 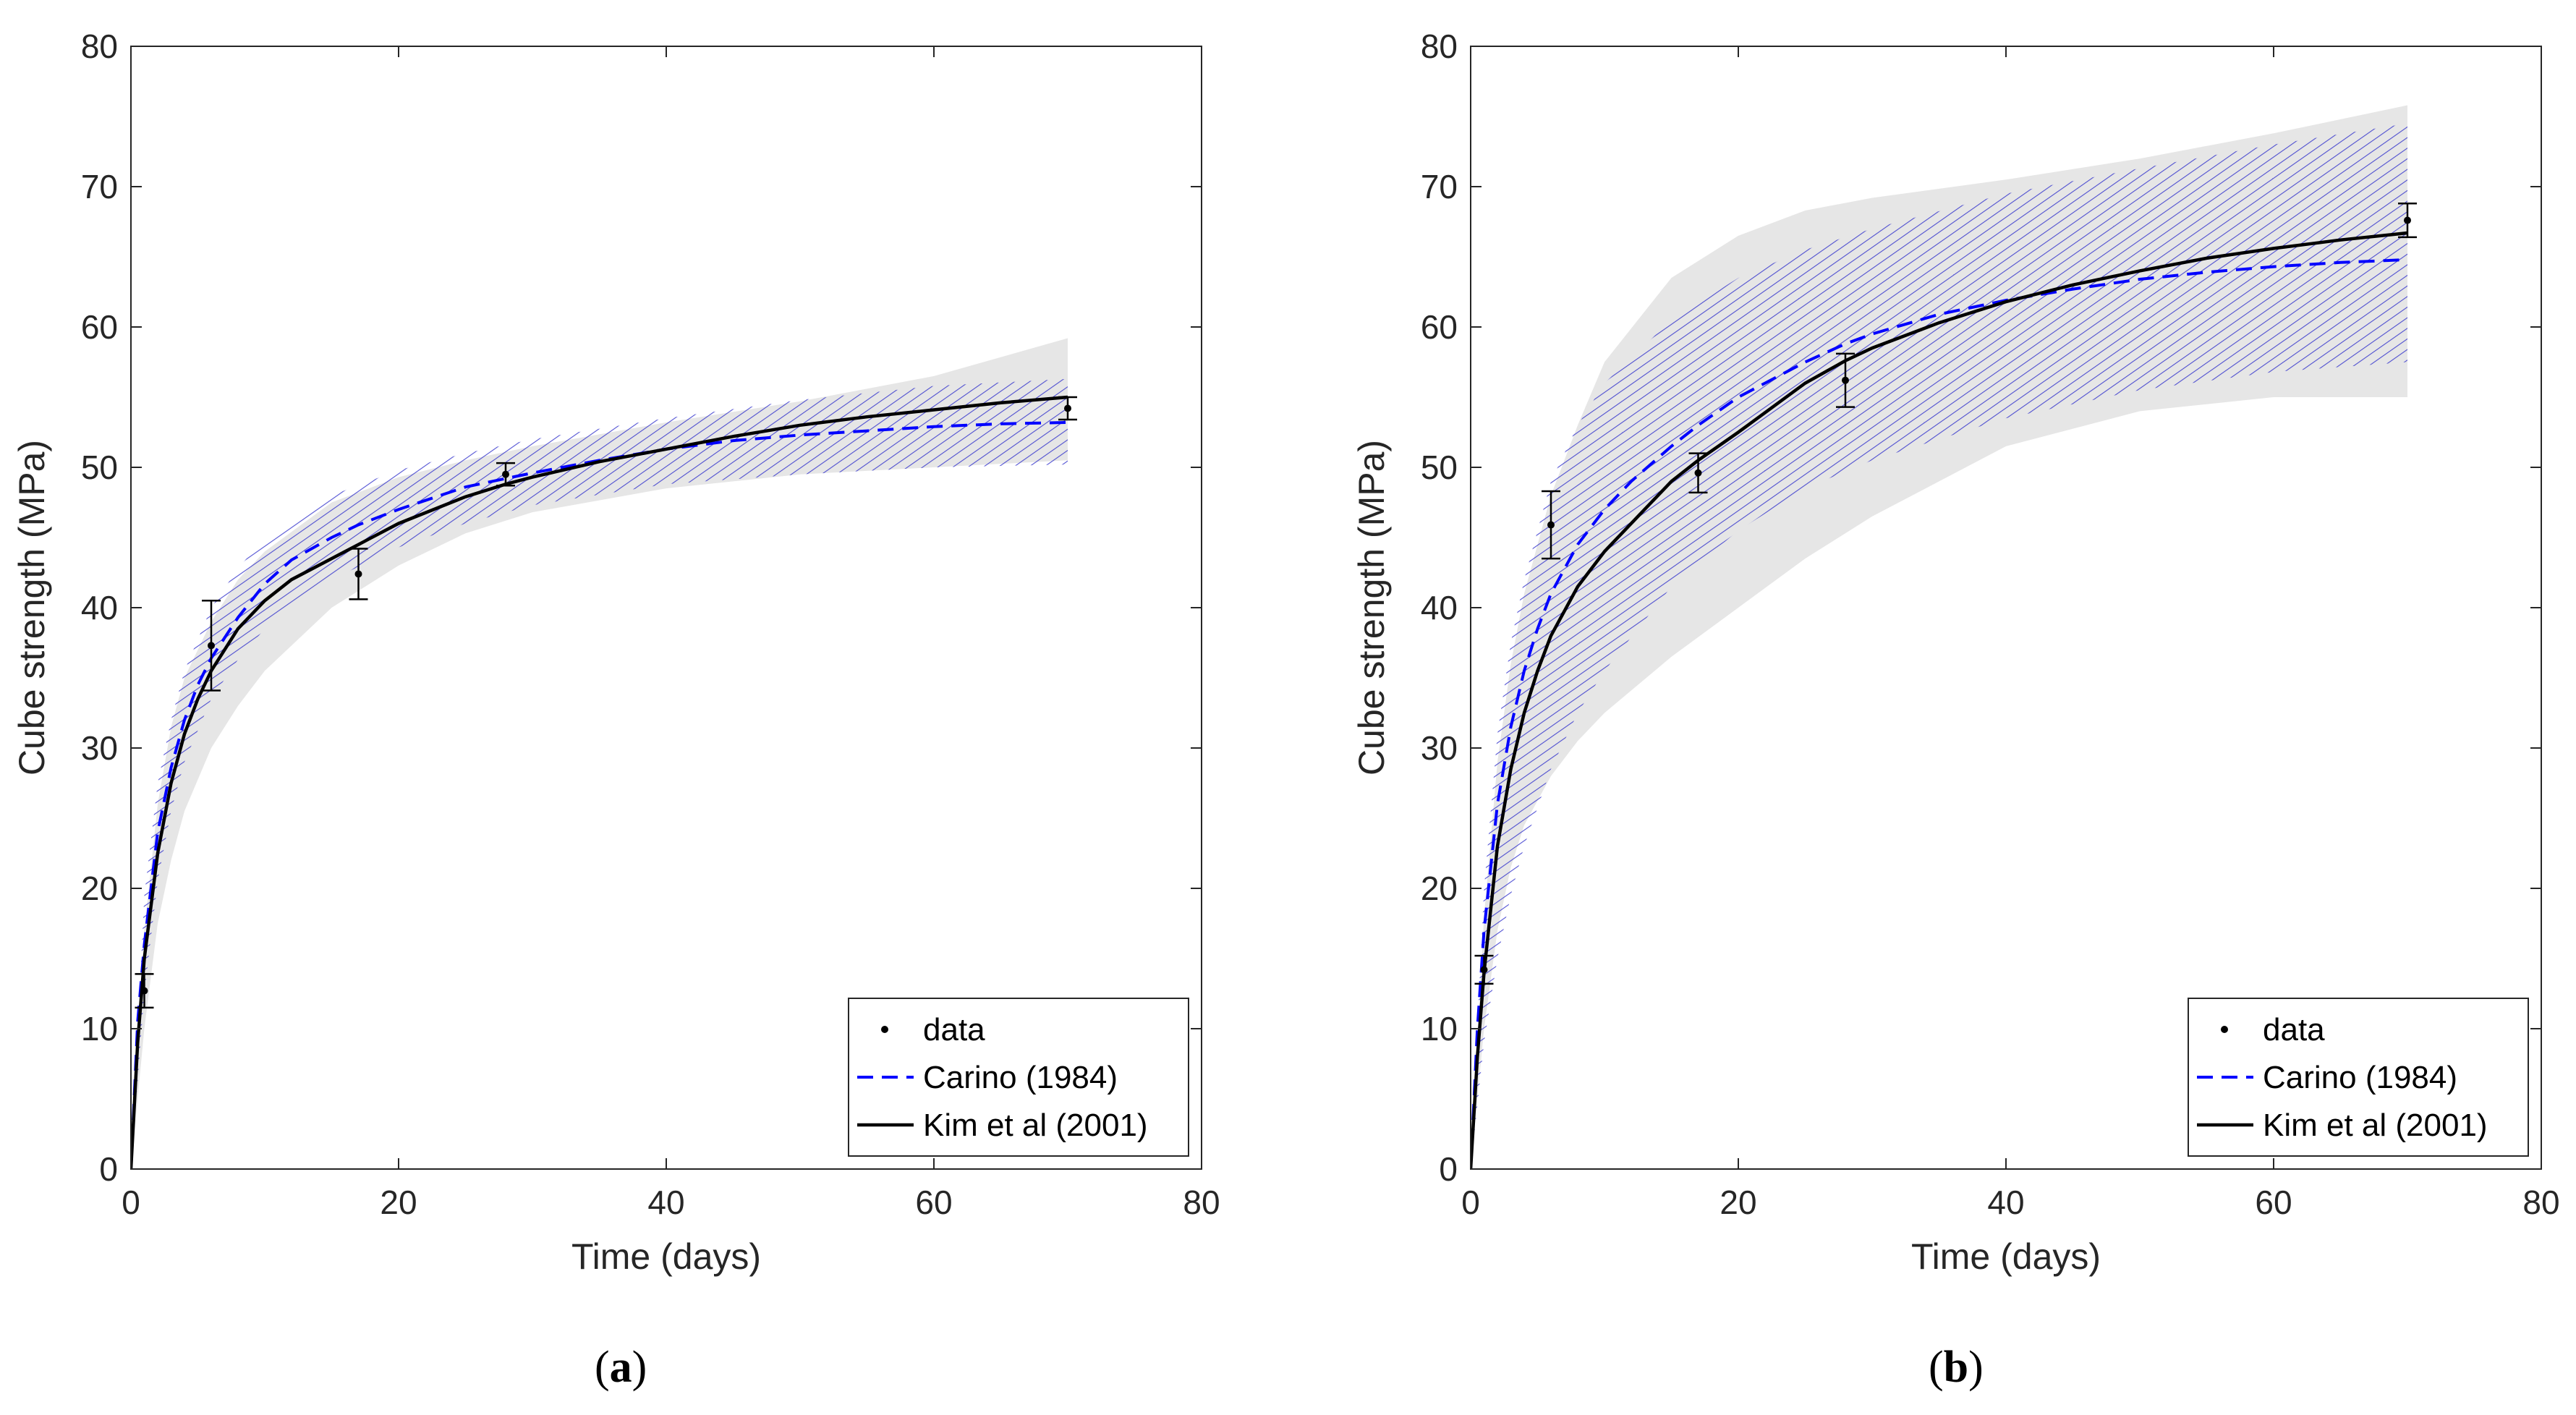 What do you see at coordinates (1956, 1367) in the screenshot?
I see `panel-label-b: (b)` at bounding box center [1956, 1367].